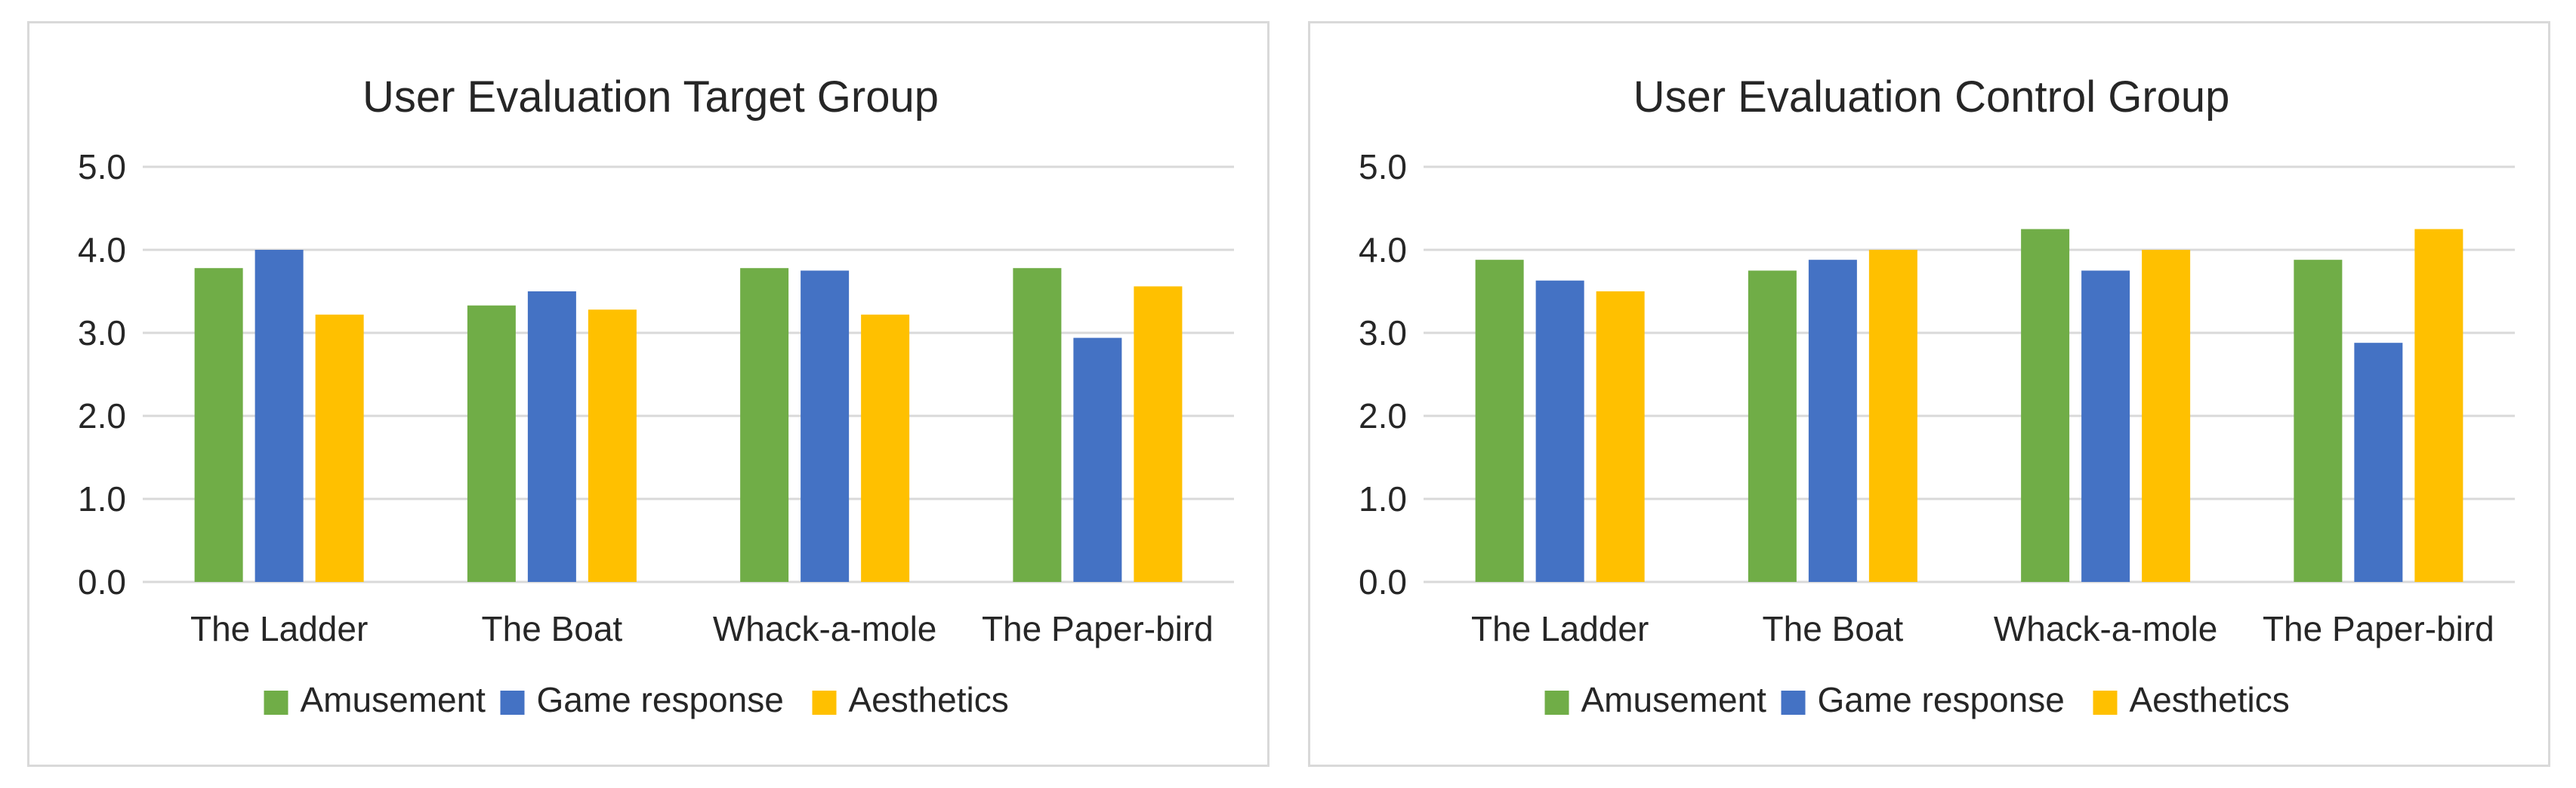 This screenshot has width=2576, height=788. I want to click on chart-title: User Evaluation Control Group, so click(1932, 97).